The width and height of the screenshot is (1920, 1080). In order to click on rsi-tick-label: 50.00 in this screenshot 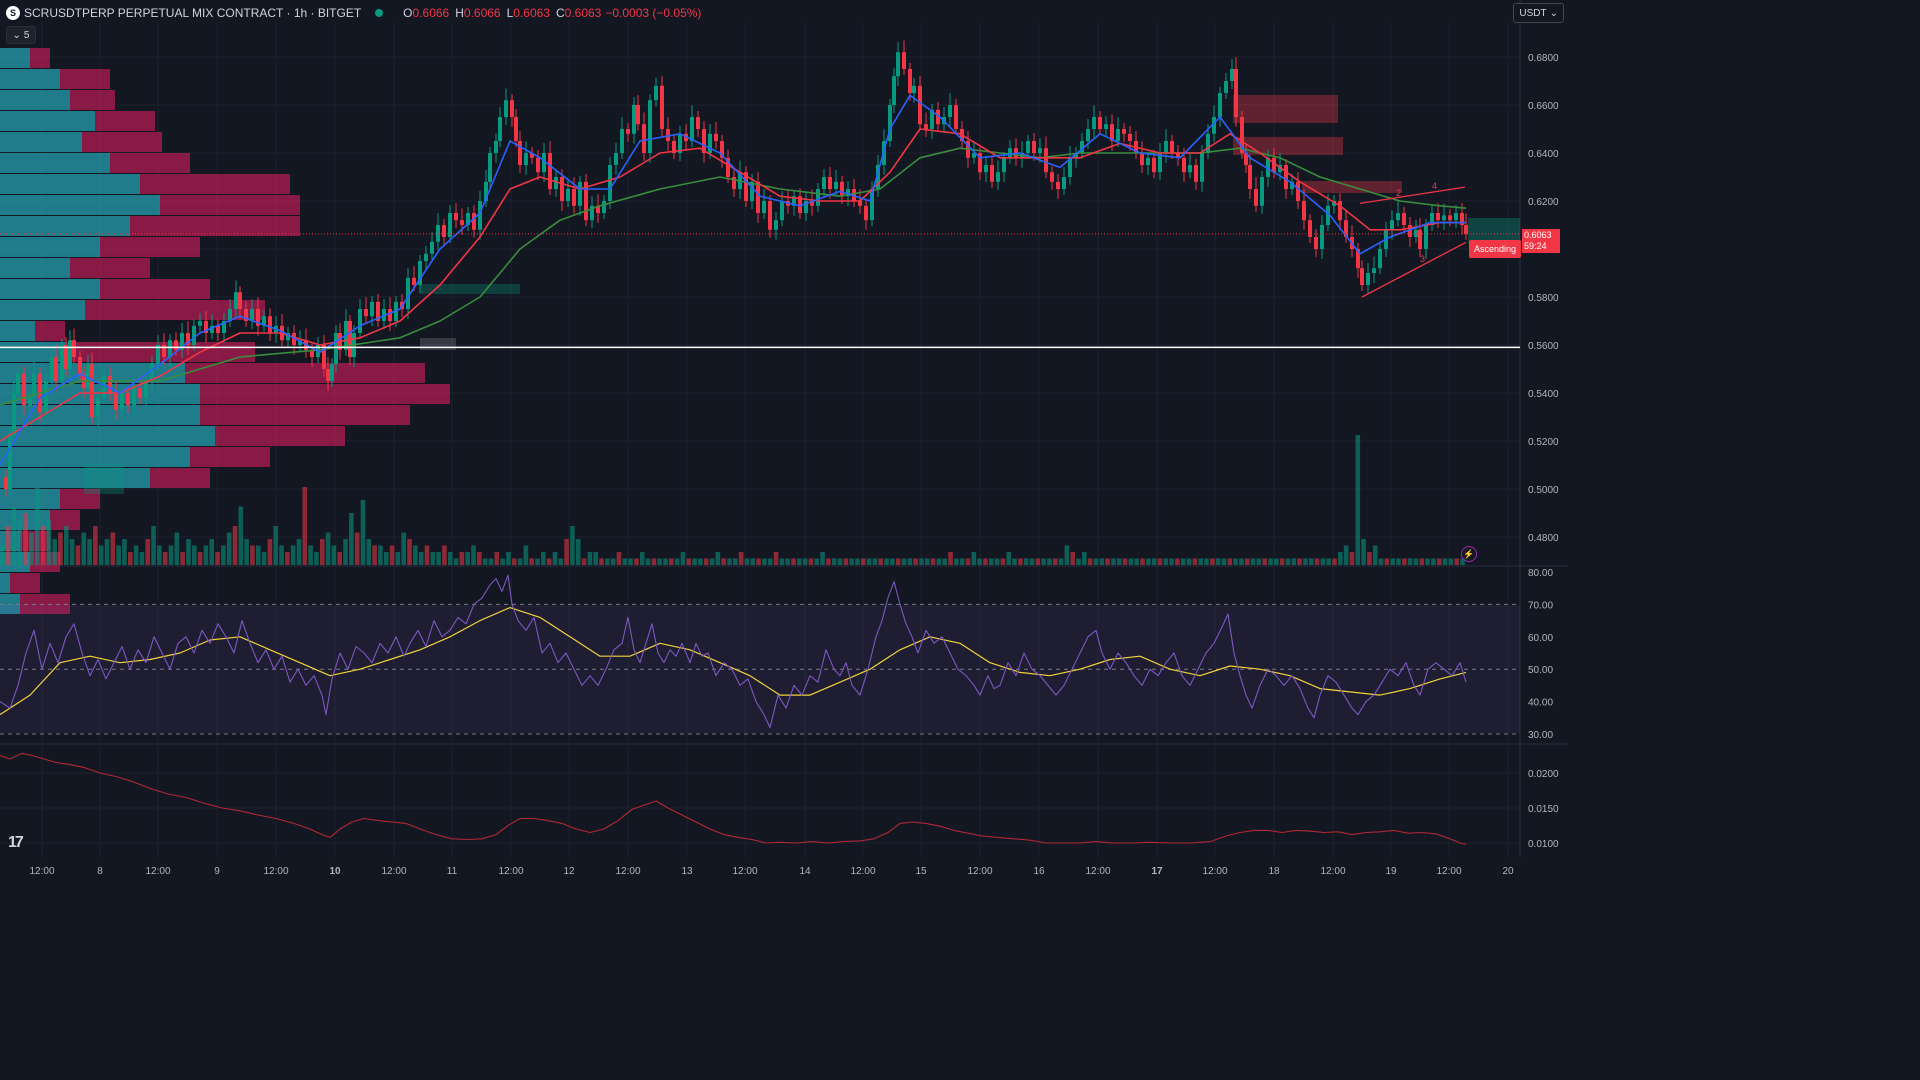, I will do `click(1540, 670)`.